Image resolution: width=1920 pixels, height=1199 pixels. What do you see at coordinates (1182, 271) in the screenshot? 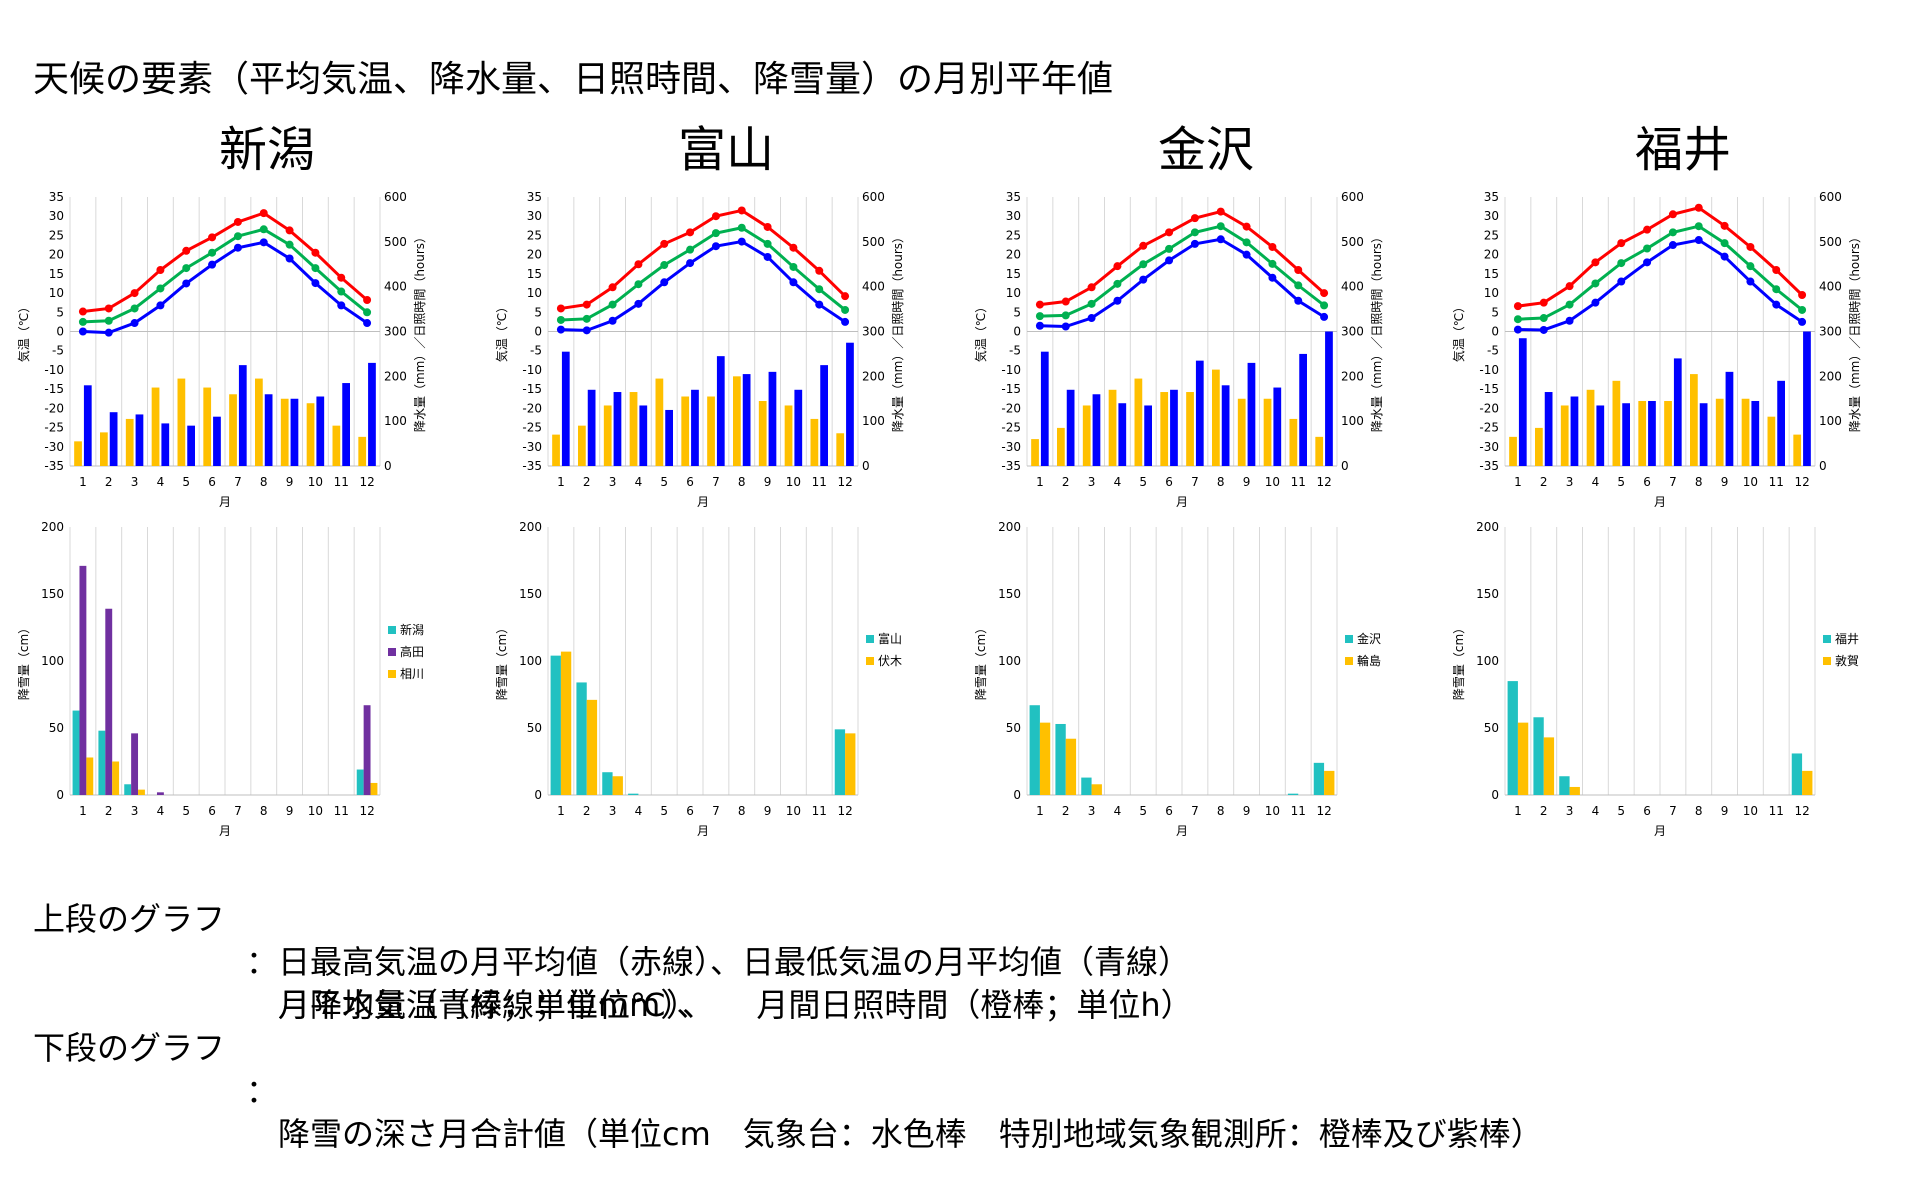
I see `avg-temp-line` at bounding box center [1182, 271].